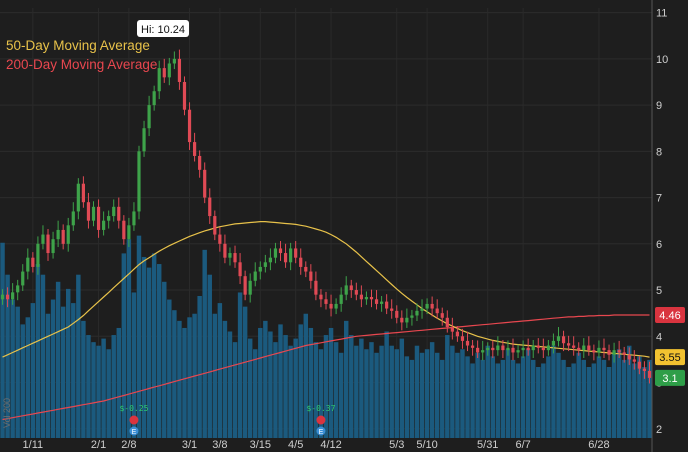 Image resolution: width=688 pixels, height=452 pixels. Describe the element at coordinates (659, 337) in the screenshot. I see `y-tick-label: 4` at that location.